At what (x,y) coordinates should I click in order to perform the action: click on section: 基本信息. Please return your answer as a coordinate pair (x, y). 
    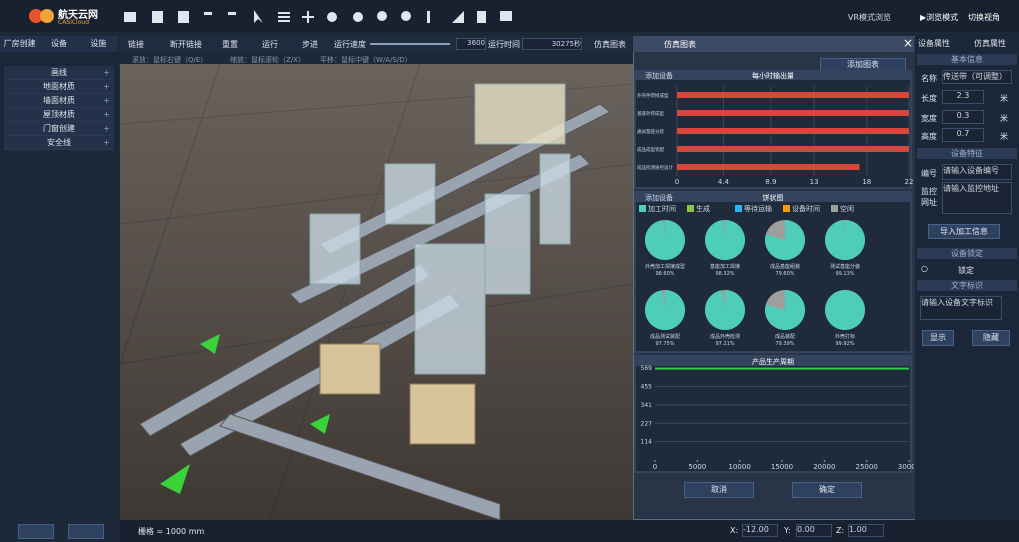
    Looking at the image, I should click on (967, 59).